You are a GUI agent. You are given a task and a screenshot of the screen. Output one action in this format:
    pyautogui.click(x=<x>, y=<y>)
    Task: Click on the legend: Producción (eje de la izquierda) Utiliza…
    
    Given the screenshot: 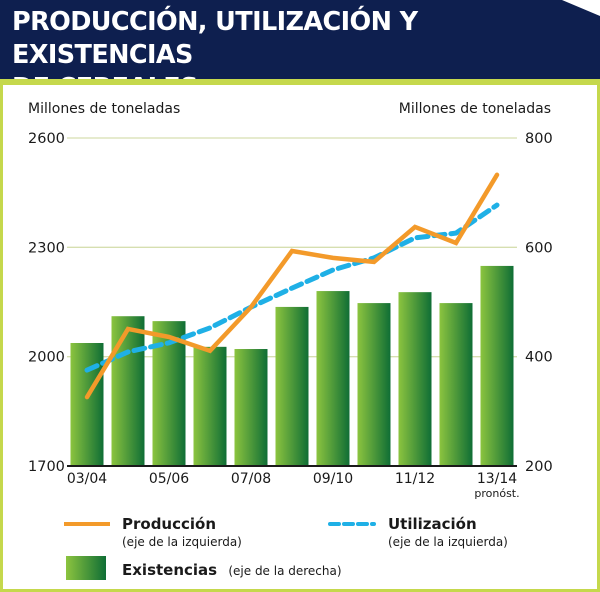 What is the action you would take?
    pyautogui.click(x=286, y=547)
    